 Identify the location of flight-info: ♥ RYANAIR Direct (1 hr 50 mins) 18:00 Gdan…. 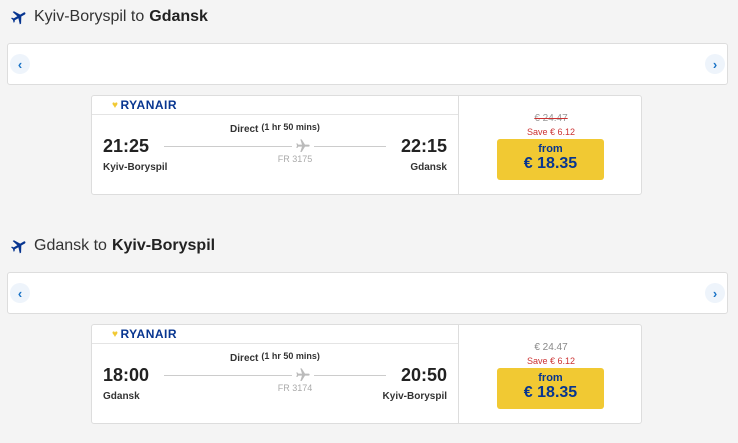
(275, 374).